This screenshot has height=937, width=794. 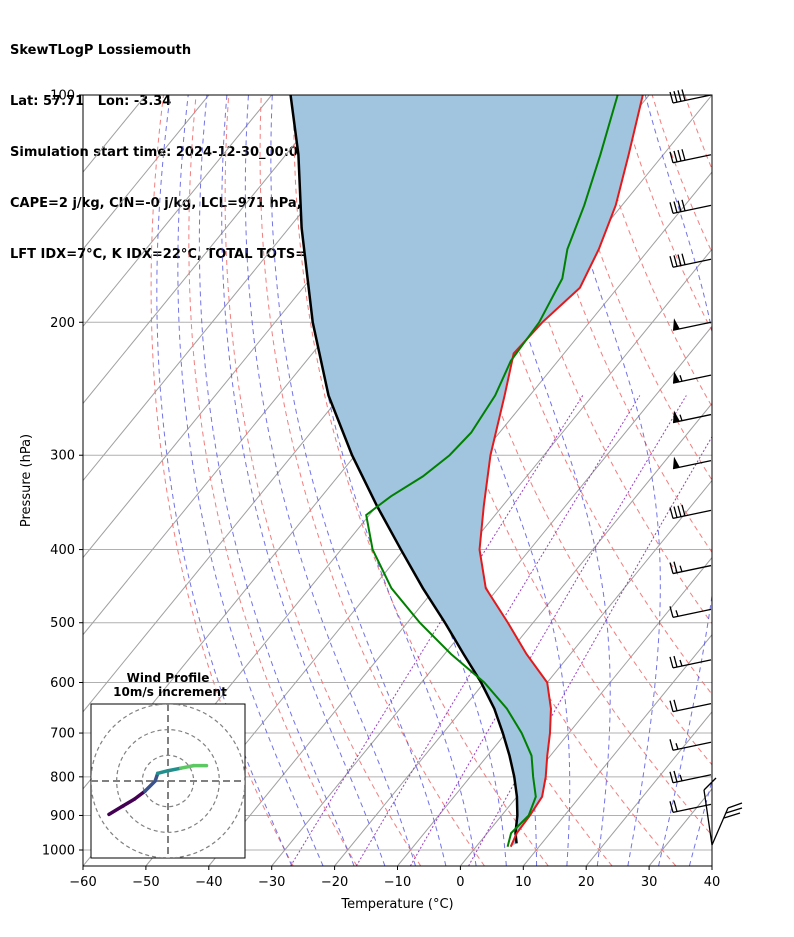 What do you see at coordinates (62, 96) in the screenshot?
I see `y-tick-label: 100` at bounding box center [62, 96].